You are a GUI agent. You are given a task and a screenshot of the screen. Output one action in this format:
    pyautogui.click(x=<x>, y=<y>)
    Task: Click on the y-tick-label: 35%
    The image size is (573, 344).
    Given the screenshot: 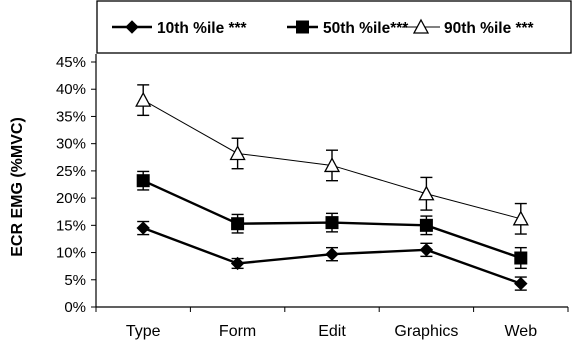 What is the action you would take?
    pyautogui.click(x=71, y=116)
    